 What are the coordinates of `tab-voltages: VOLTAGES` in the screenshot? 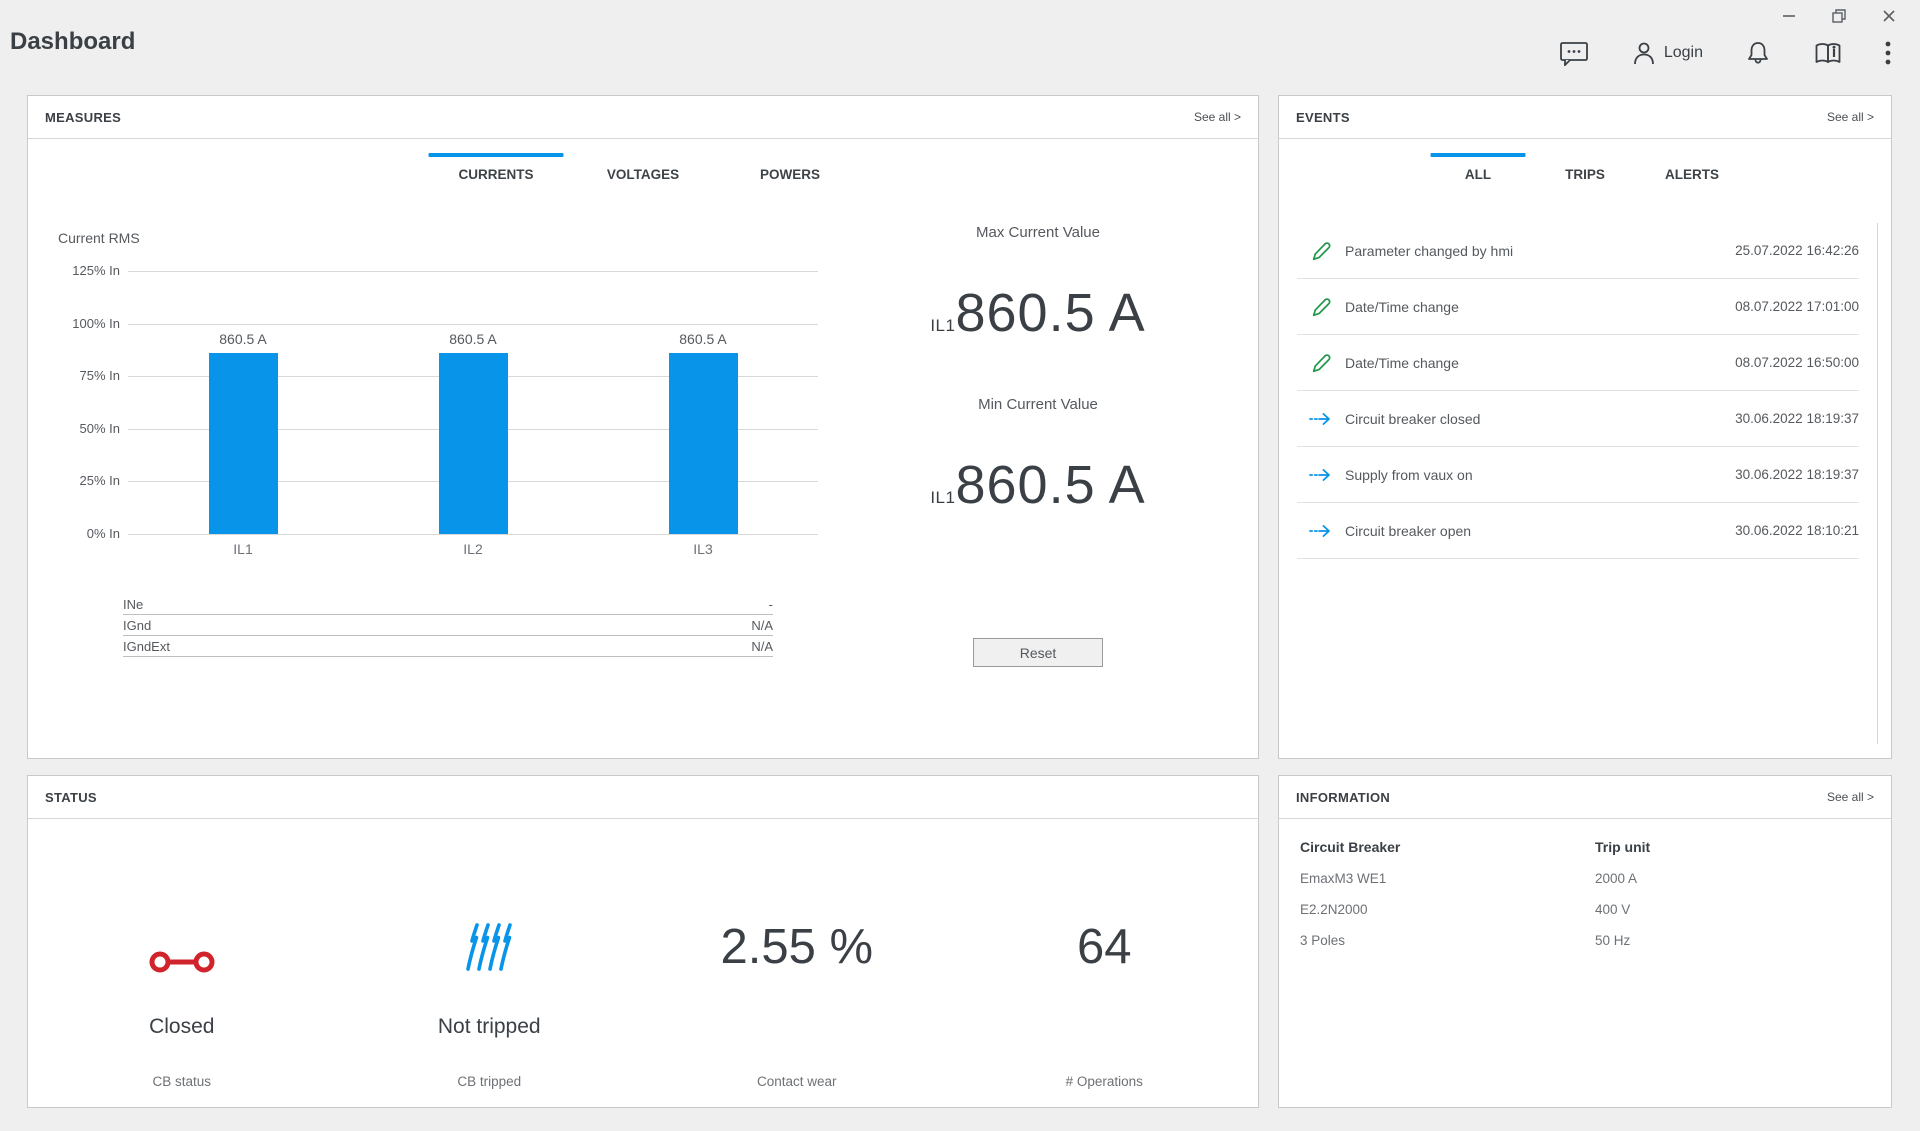 It's located at (643, 174).